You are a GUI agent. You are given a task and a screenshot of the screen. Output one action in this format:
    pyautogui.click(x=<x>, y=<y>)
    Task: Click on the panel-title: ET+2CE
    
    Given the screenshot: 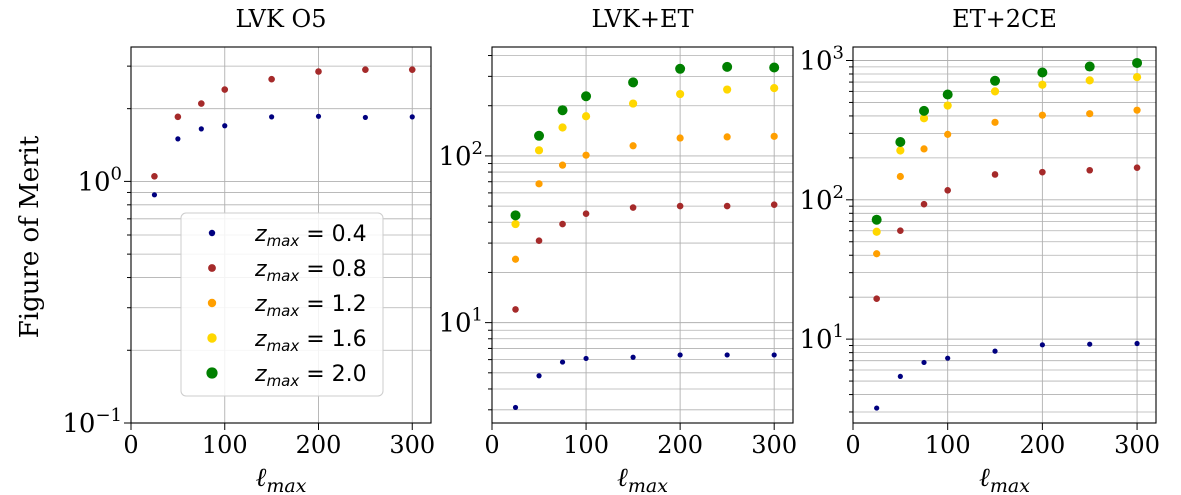 What is the action you would take?
    pyautogui.click(x=1004, y=19)
    